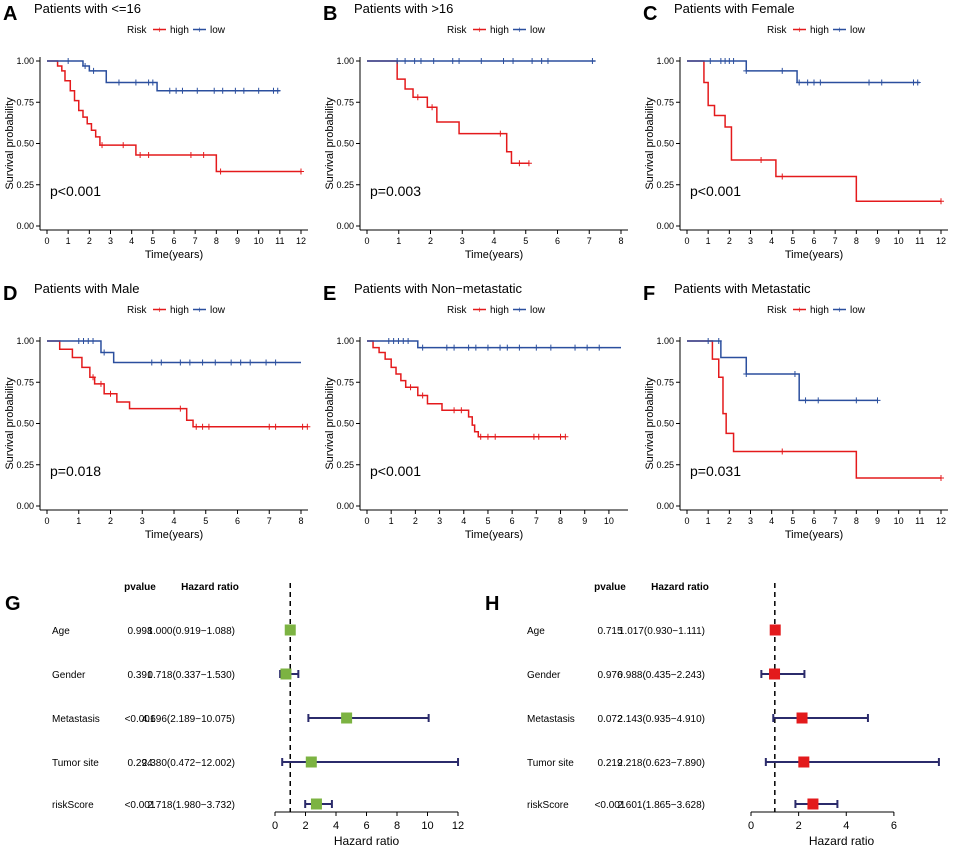 The image size is (955, 854). What do you see at coordinates (330, 14) in the screenshot?
I see `panel-letter: B` at bounding box center [330, 14].